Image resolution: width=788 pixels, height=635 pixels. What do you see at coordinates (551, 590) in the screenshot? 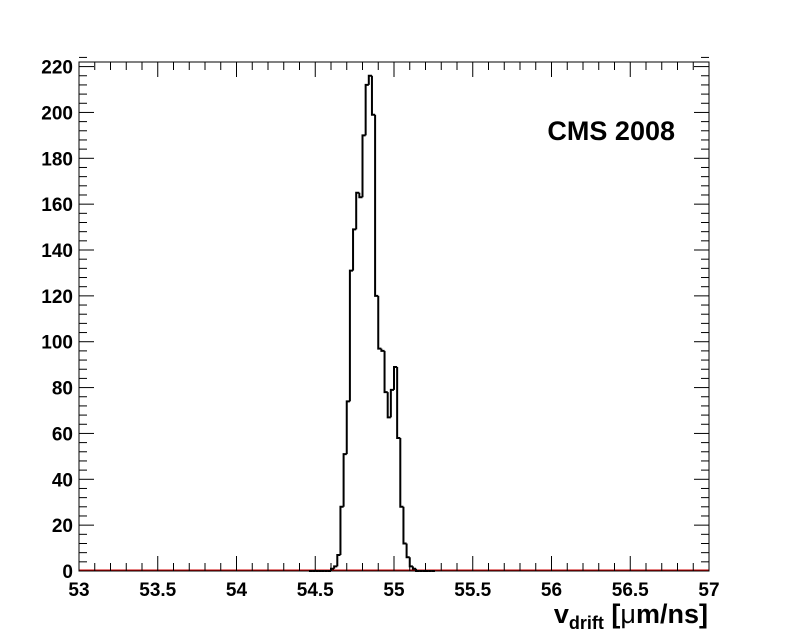
I see `x-tick-label: 56` at bounding box center [551, 590].